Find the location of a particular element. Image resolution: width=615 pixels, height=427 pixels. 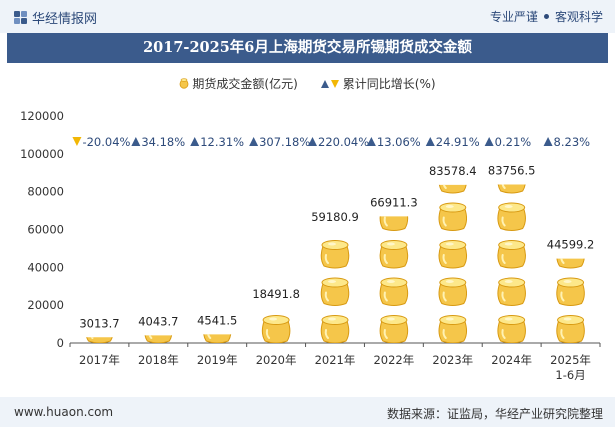

y-tick-label: 20000 is located at coordinates (45, 305).